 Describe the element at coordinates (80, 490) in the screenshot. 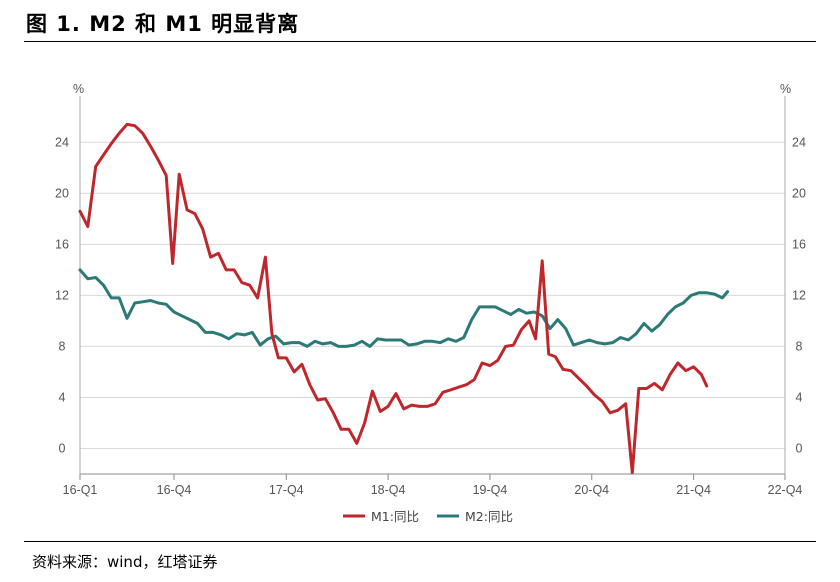

I see `x-tick-label: 16-Q1` at that location.